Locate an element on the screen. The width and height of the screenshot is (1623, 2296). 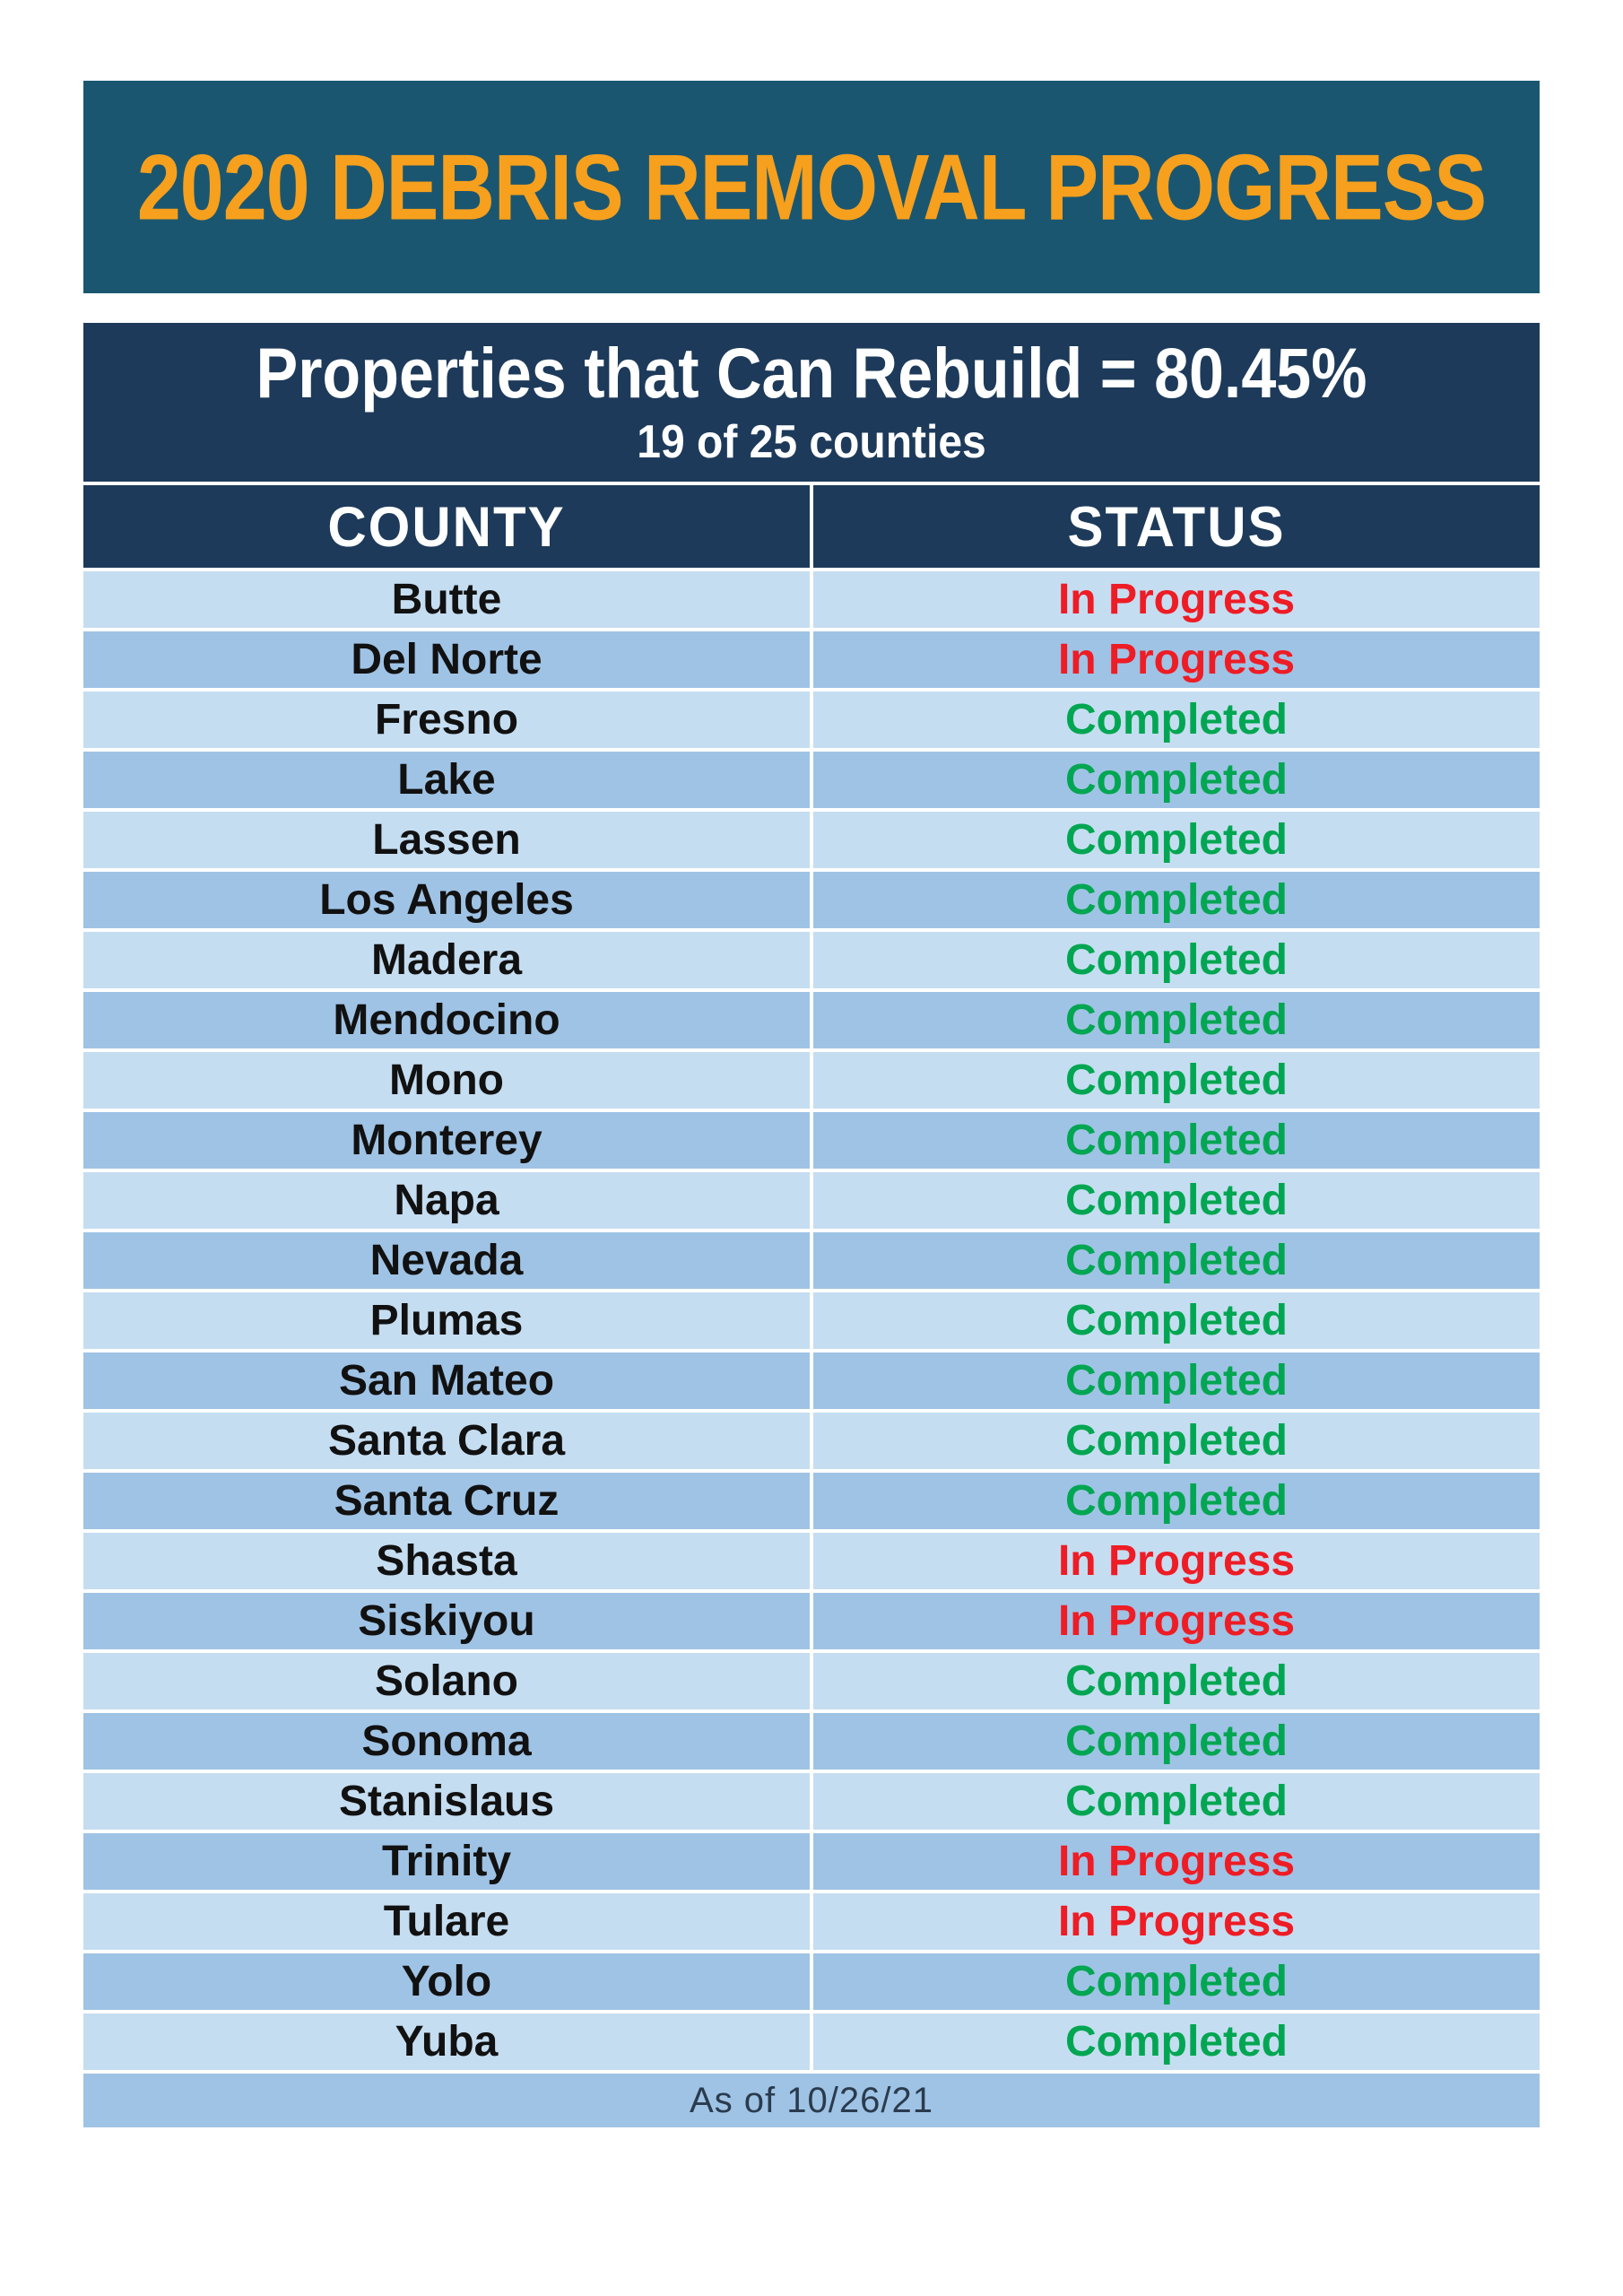
county-cell: Madera is located at coordinates (446, 960).